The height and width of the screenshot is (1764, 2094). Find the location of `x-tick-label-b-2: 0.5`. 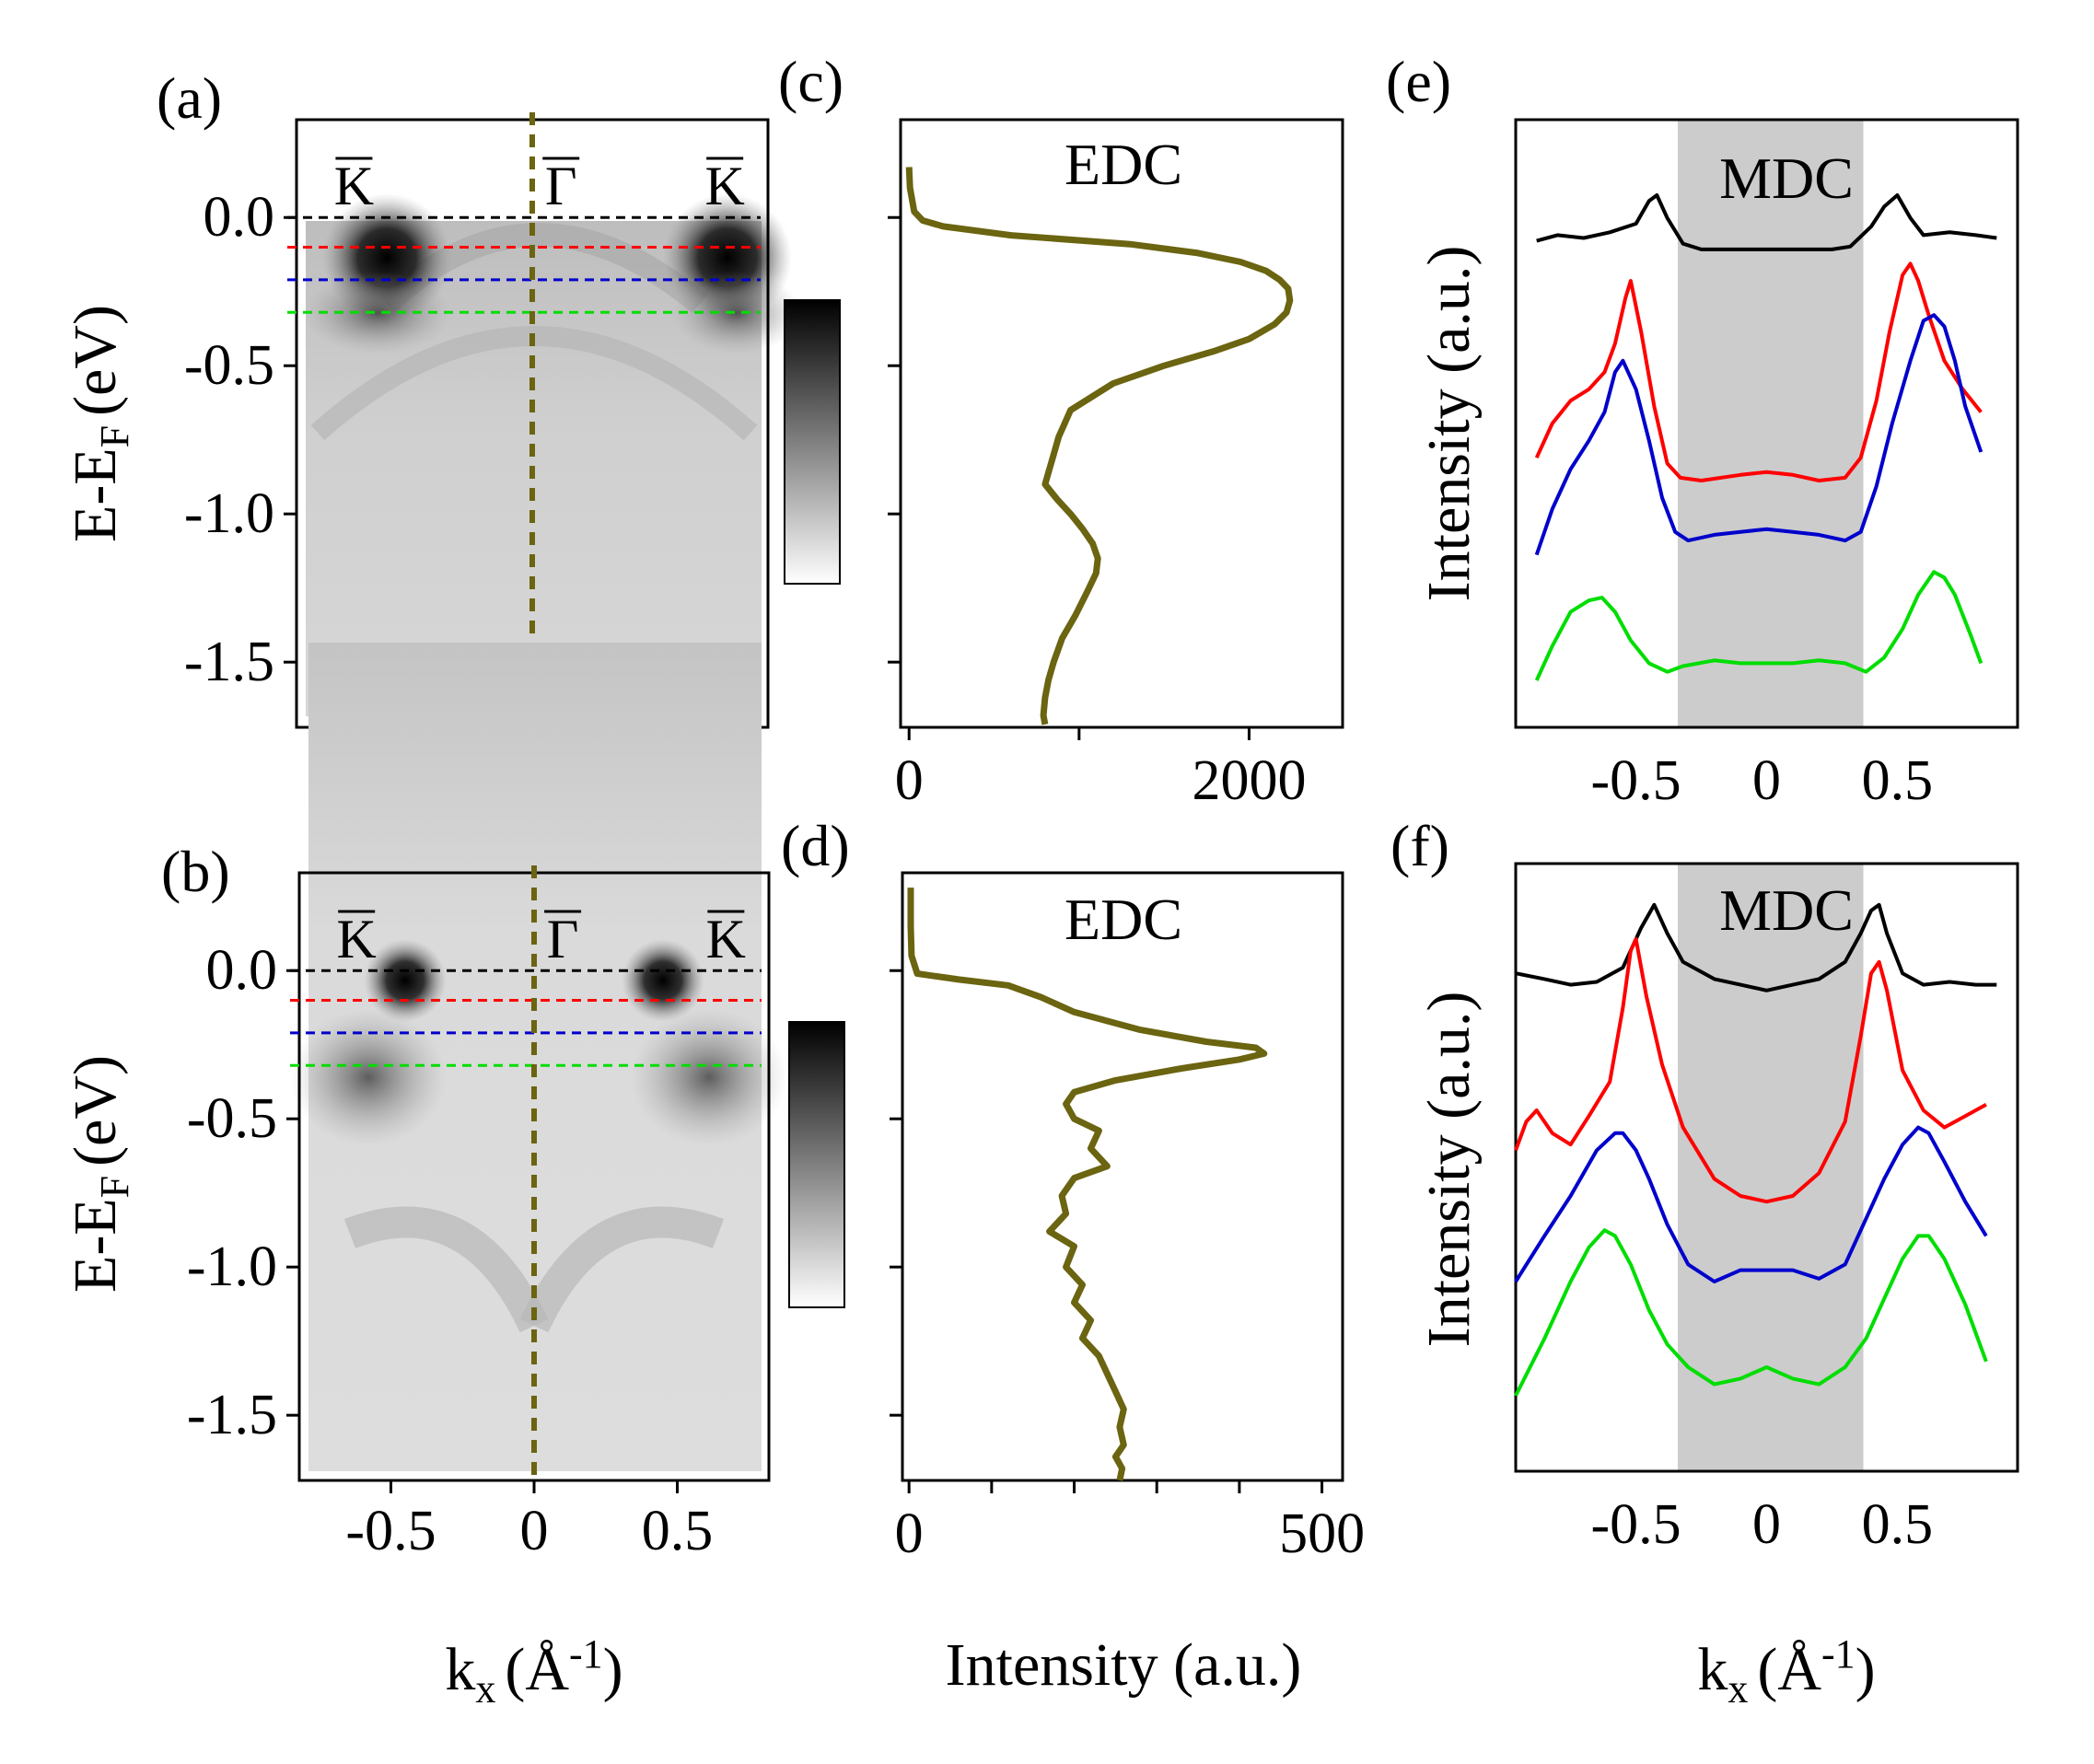

x-tick-label-b-2: 0.5 is located at coordinates (678, 1531).